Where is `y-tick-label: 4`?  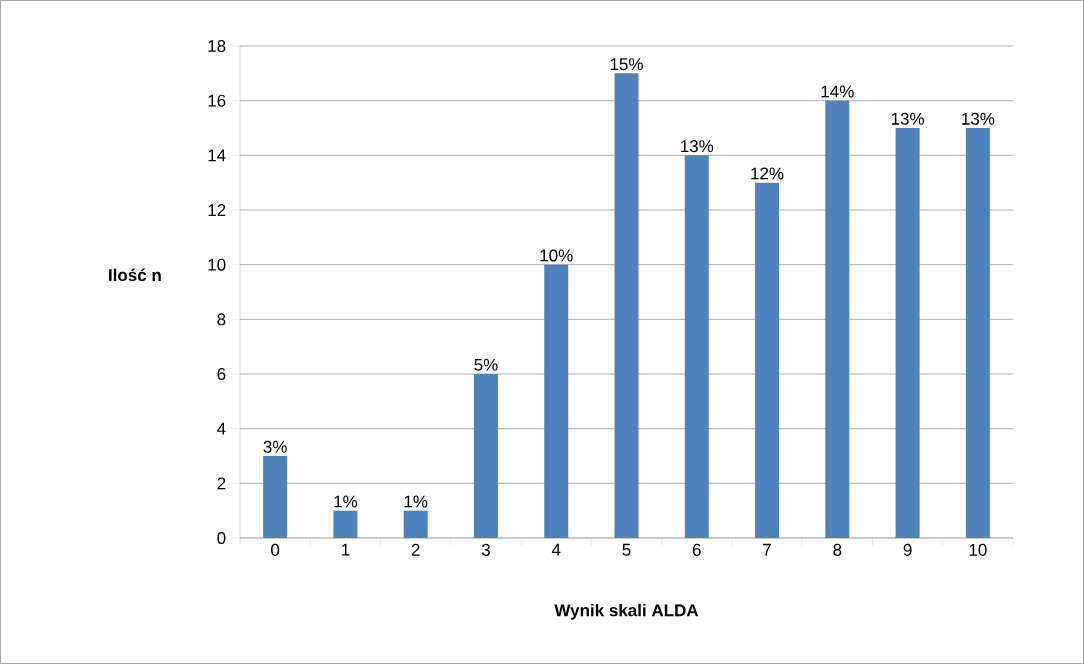 y-tick-label: 4 is located at coordinates (221, 428).